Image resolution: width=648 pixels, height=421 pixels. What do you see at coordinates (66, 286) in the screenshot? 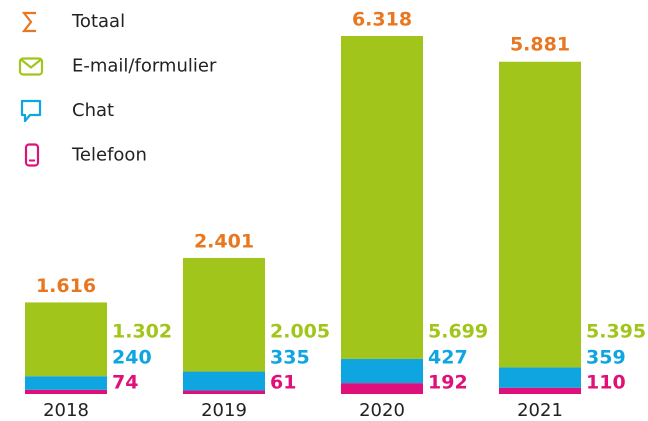
I see `total-label: 1.616` at bounding box center [66, 286].